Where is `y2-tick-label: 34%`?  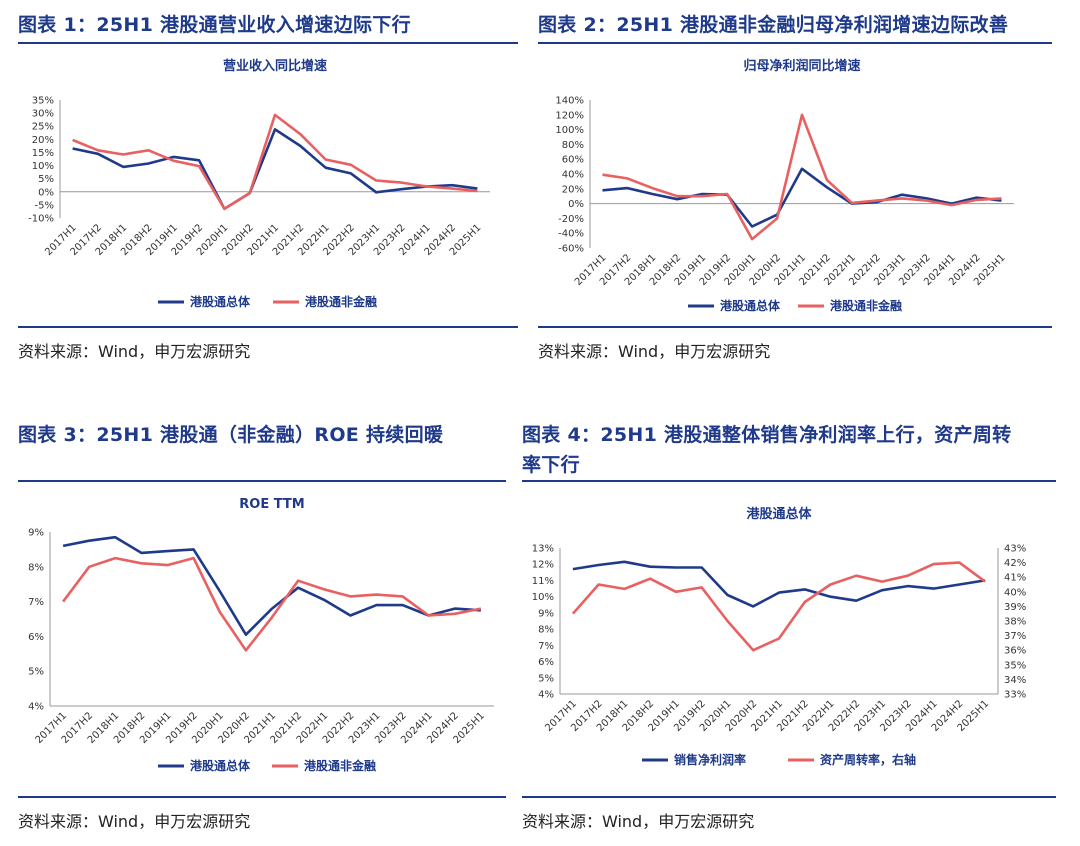
y2-tick-label: 34% is located at coordinates (1015, 680).